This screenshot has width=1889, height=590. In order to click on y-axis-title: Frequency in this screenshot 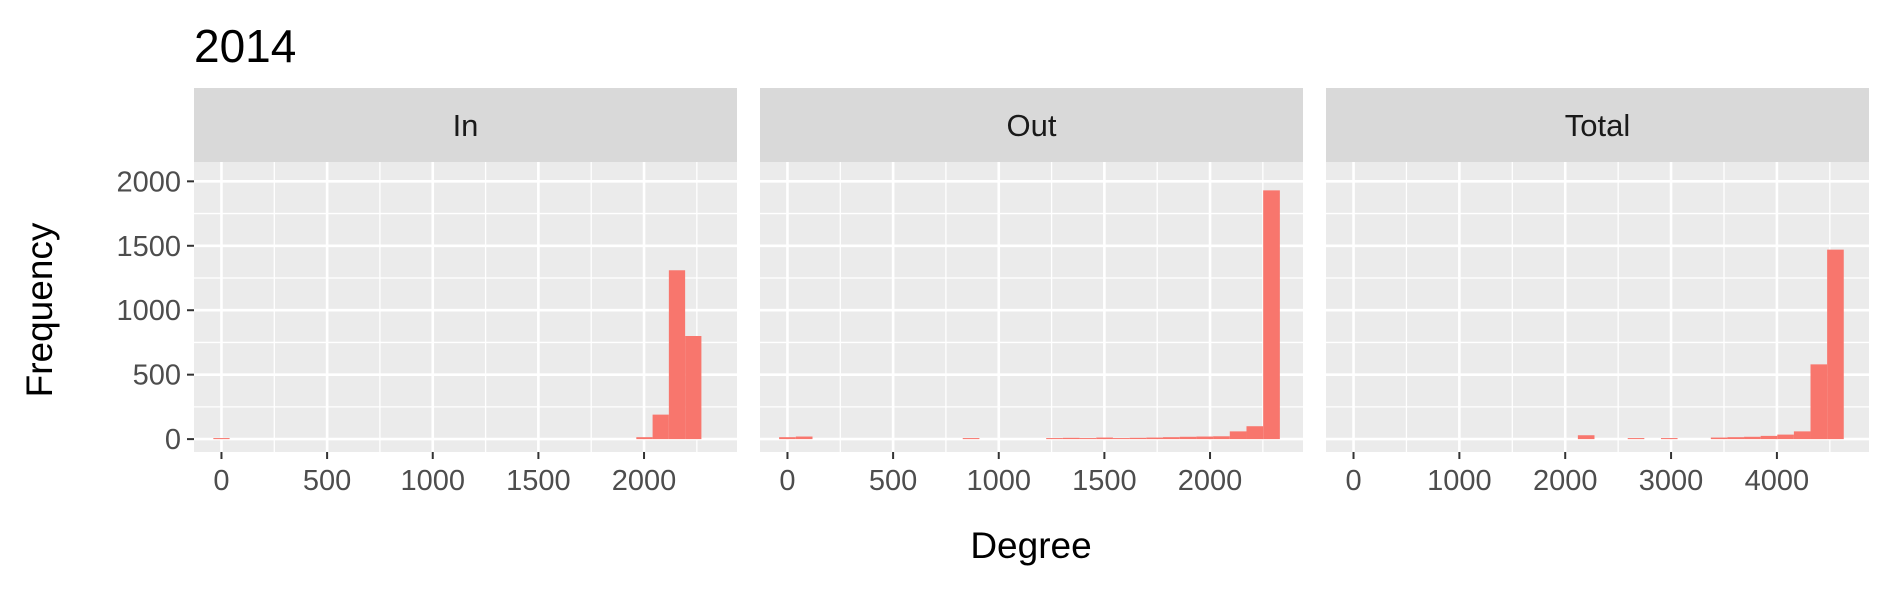, I will do `click(39, 309)`.